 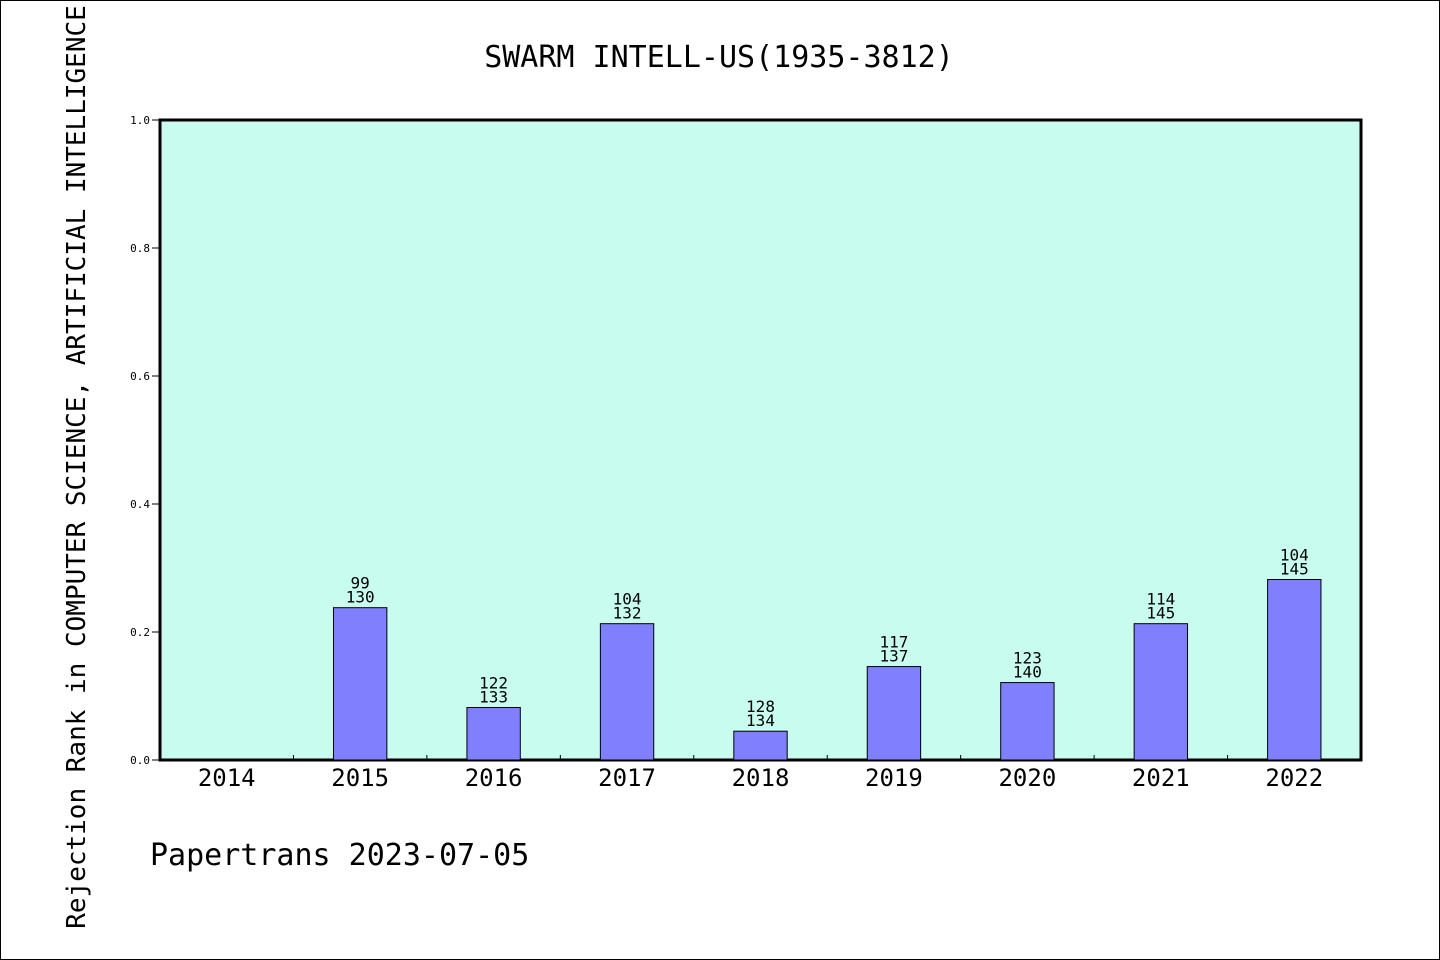 What do you see at coordinates (140, 632) in the screenshot?
I see `y-tick-label-0.2: 0.2` at bounding box center [140, 632].